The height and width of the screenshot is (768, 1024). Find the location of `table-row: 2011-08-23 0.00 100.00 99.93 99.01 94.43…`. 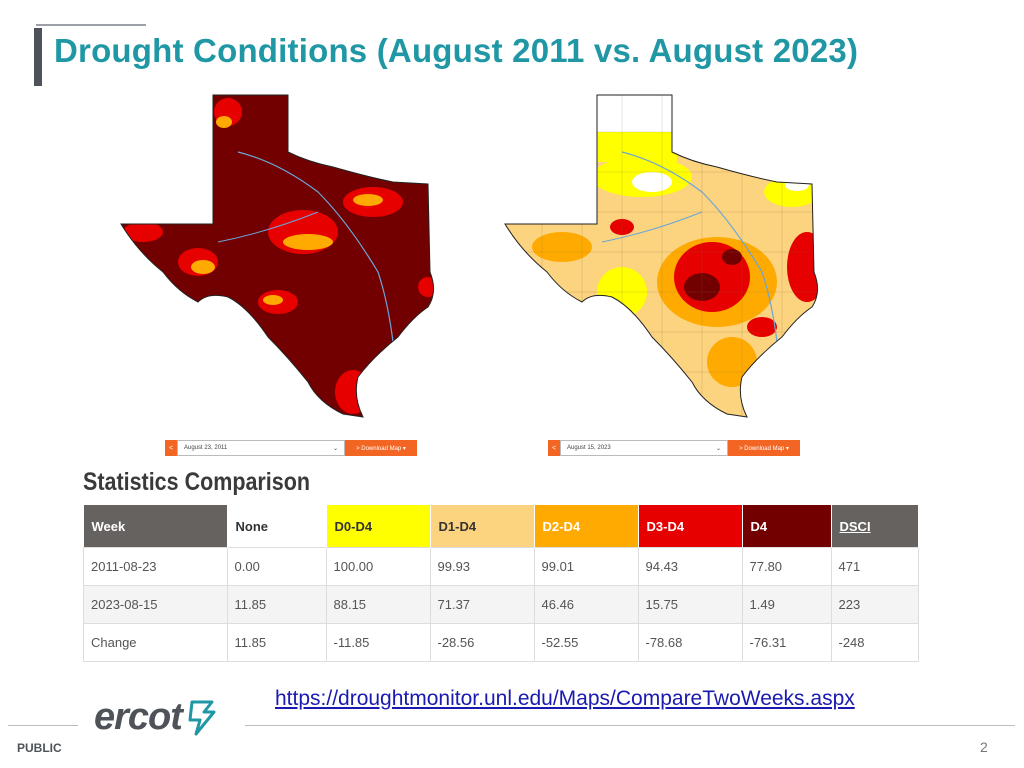

table-row: 2011-08-23 0.00 100.00 99.93 99.01 94.43… is located at coordinates (501, 566).